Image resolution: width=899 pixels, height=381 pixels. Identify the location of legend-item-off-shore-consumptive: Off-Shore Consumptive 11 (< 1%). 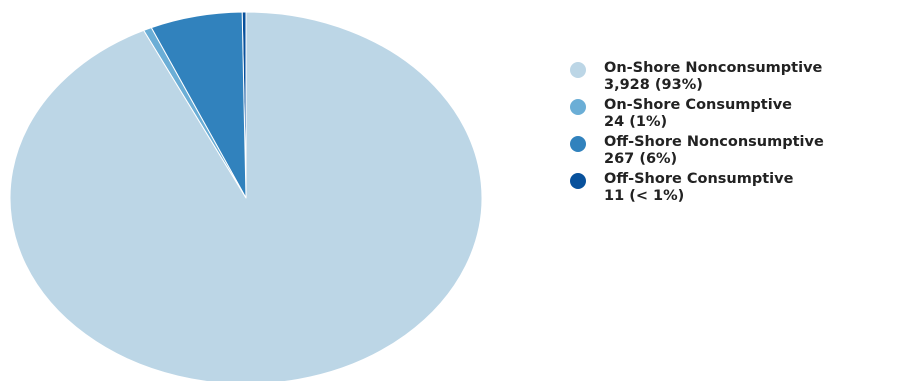
(732, 189).